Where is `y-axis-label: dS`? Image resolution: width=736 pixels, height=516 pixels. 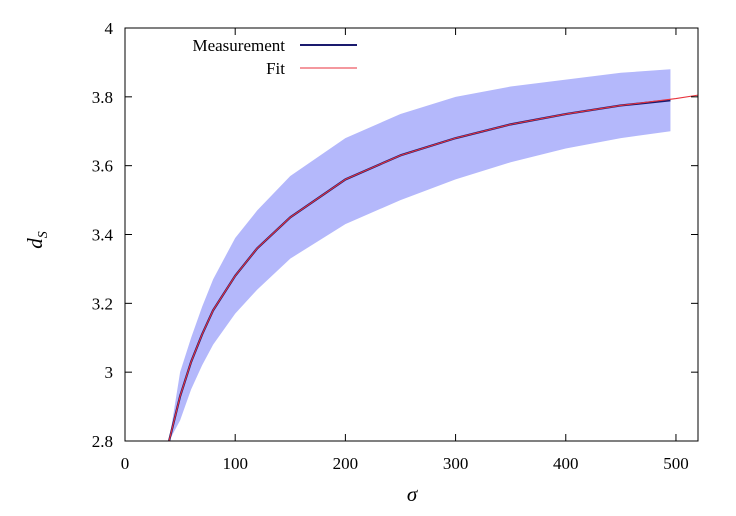 y-axis-label: dS is located at coordinates (37, 240).